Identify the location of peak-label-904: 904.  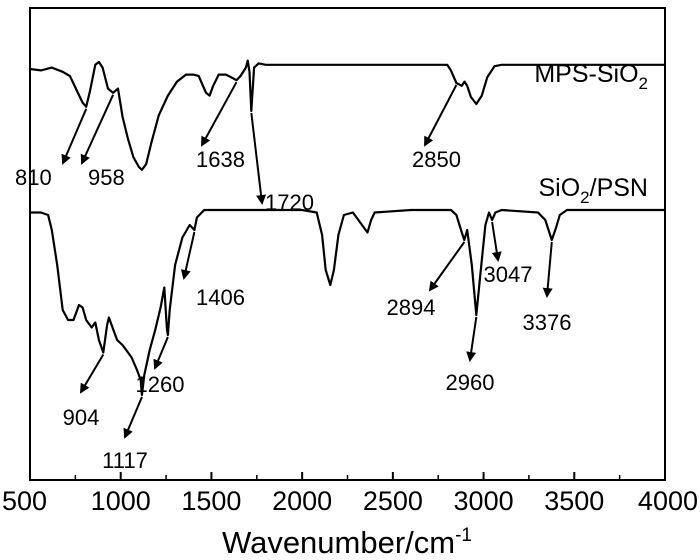
(81, 417).